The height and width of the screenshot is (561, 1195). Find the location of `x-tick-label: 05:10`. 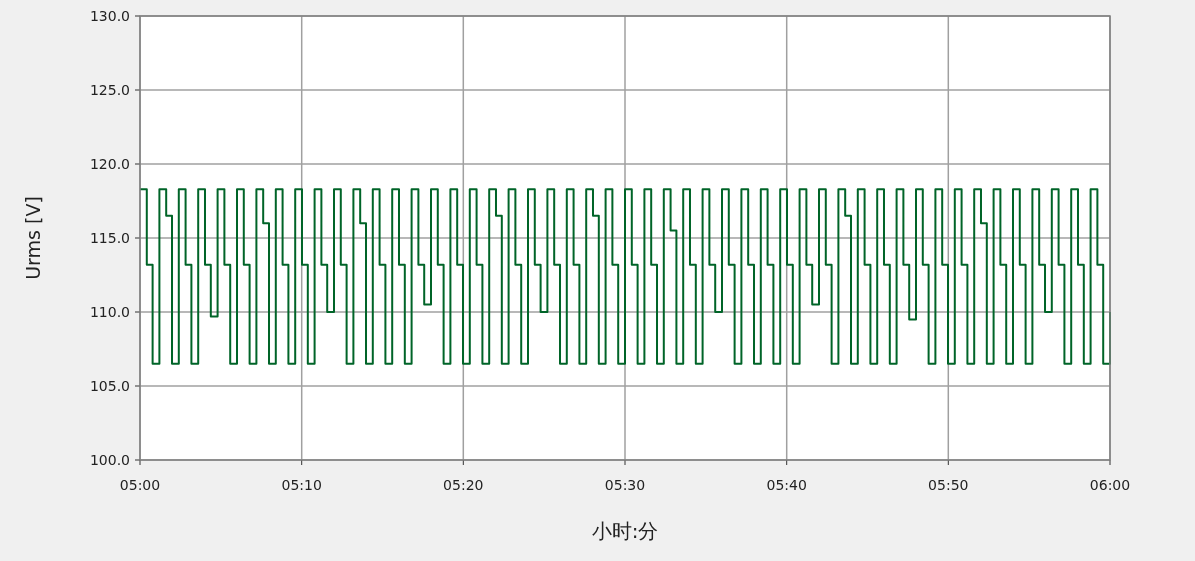

x-tick-label: 05:10 is located at coordinates (301, 485).